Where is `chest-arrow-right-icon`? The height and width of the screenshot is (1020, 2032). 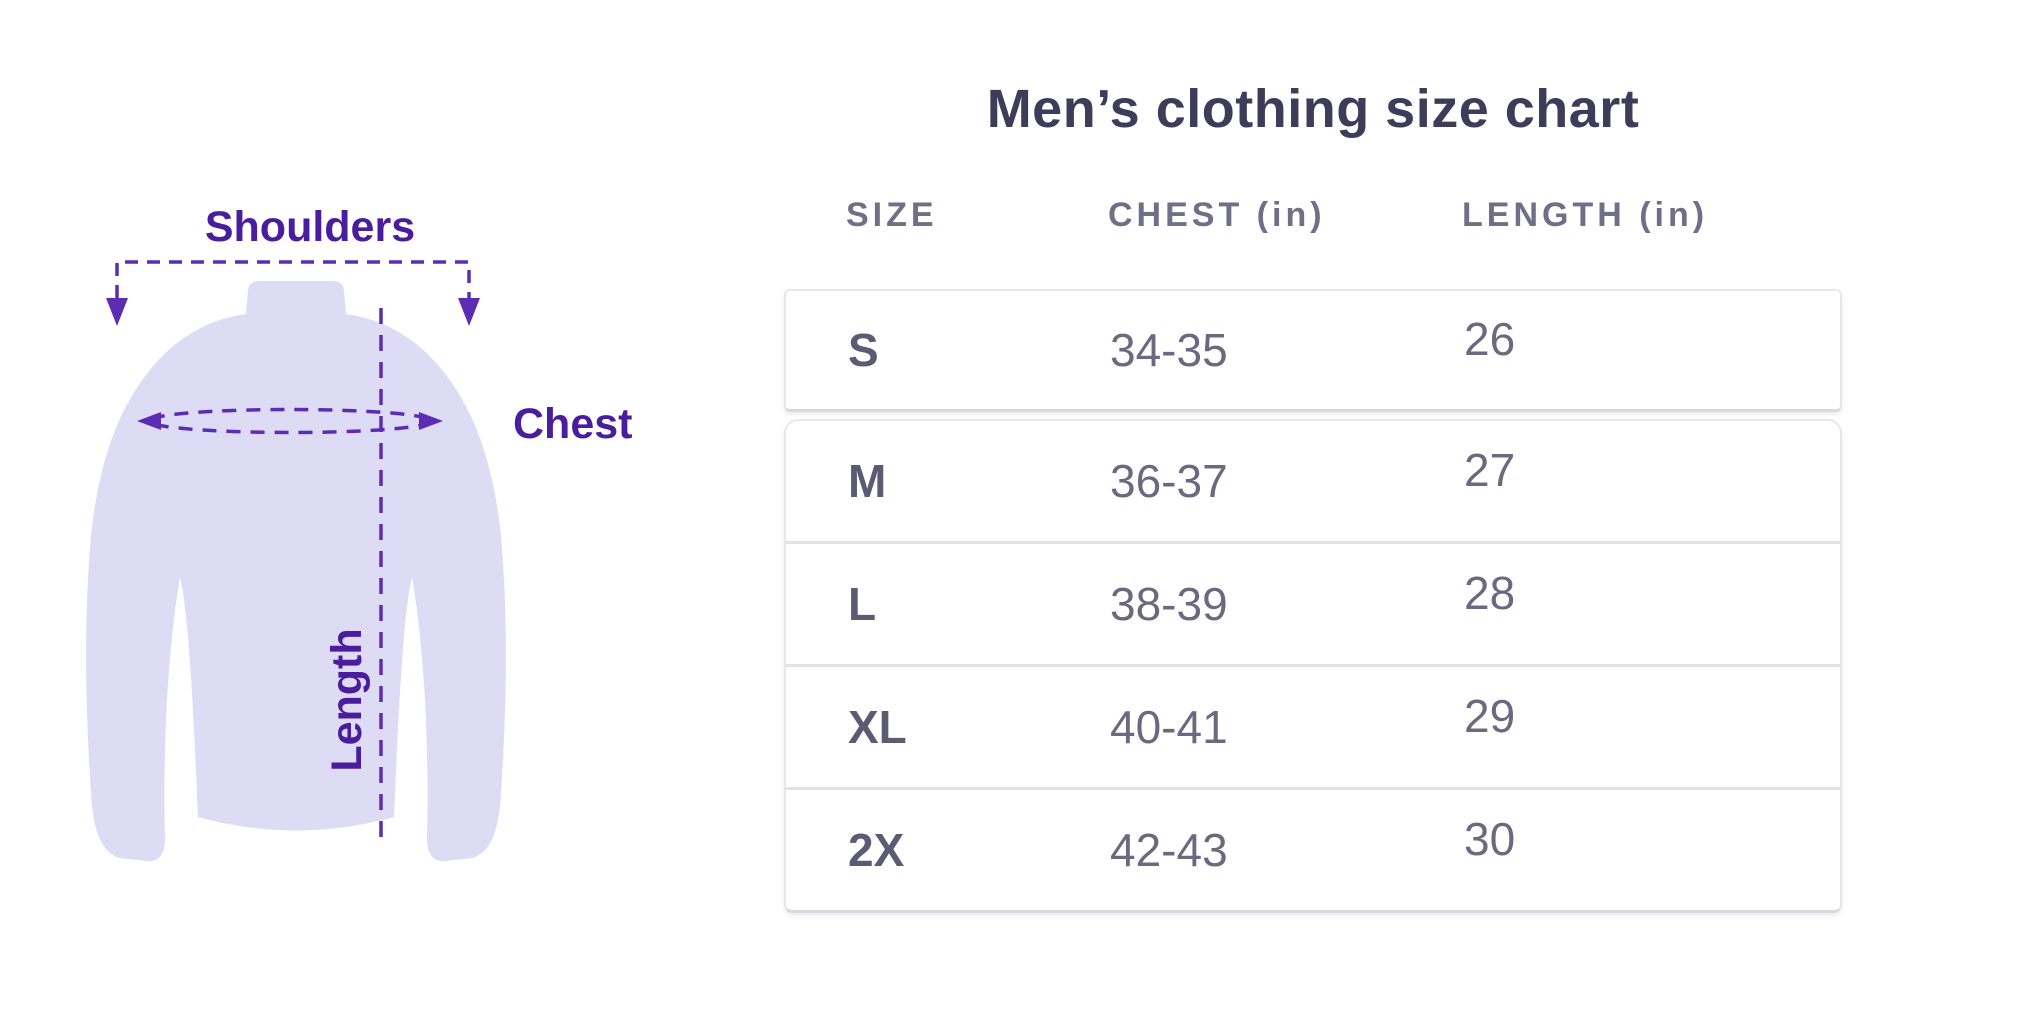
chest-arrow-right-icon is located at coordinates (431, 421).